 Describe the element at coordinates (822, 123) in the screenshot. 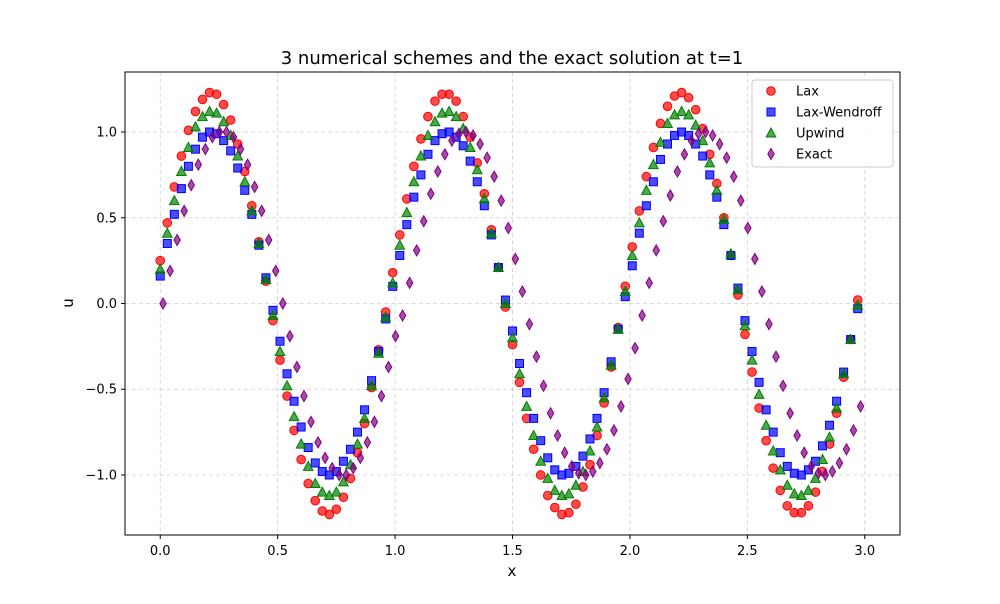

I see `legend-frame` at that location.